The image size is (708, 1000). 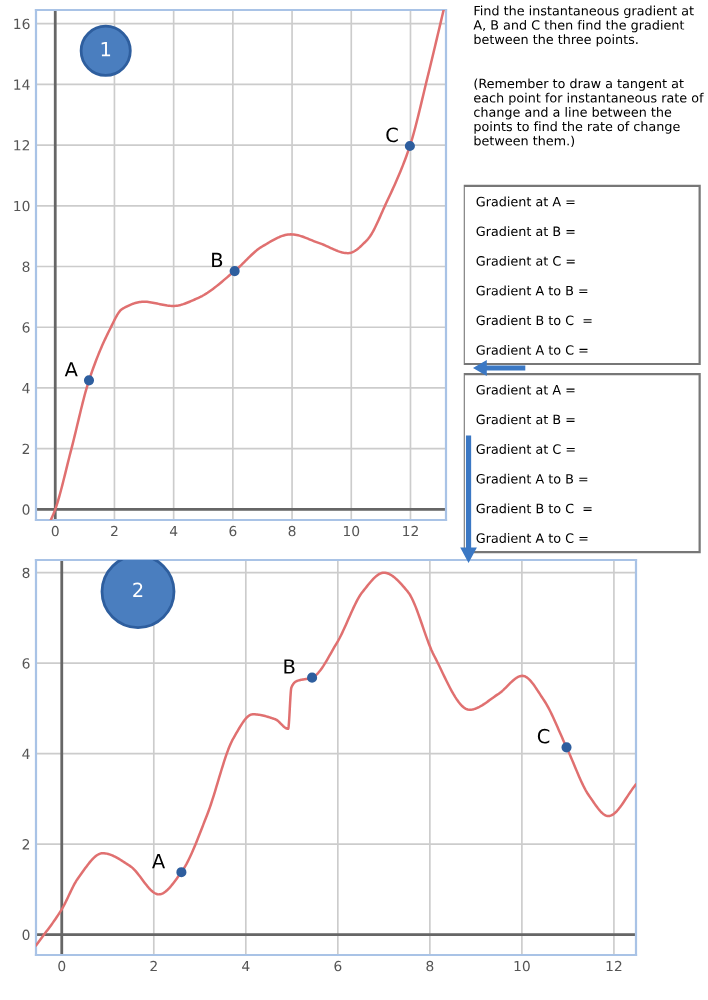 I want to click on annotation: 2, so click(x=138, y=589).